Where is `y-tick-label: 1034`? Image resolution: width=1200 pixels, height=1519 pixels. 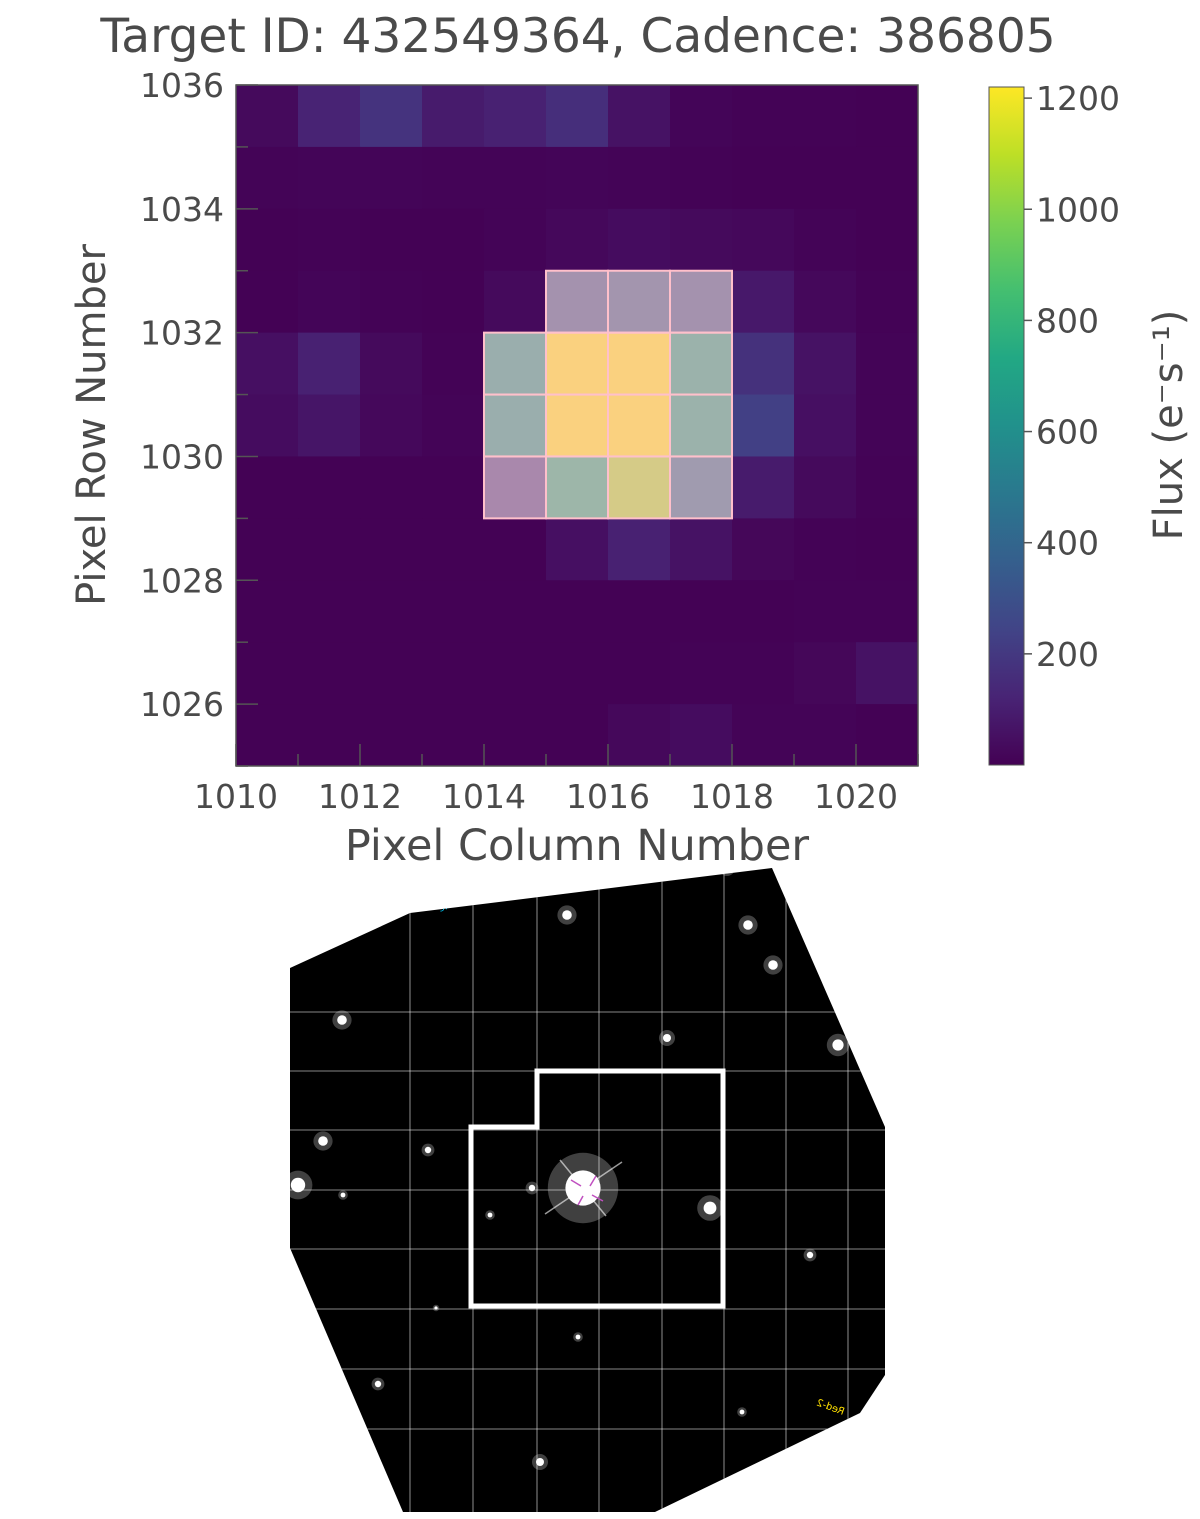 y-tick-label: 1034 is located at coordinates (182, 209).